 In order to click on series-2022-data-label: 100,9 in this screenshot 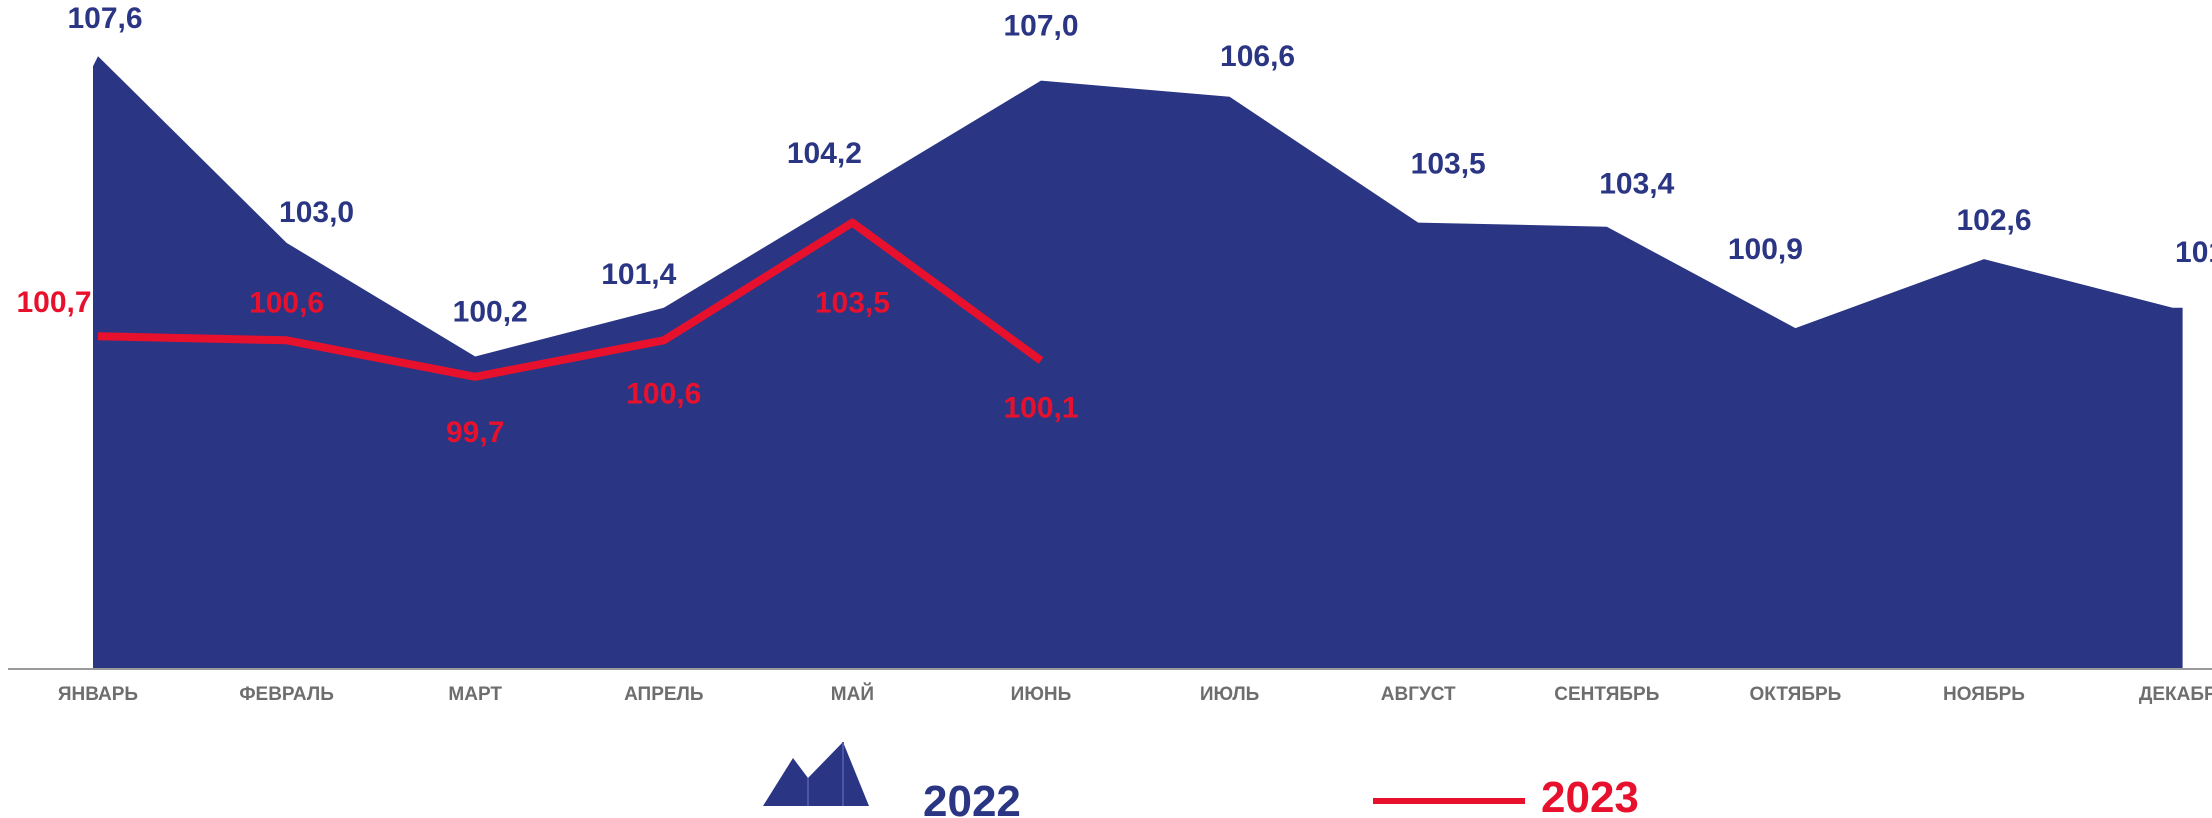, I will do `click(1765, 249)`.